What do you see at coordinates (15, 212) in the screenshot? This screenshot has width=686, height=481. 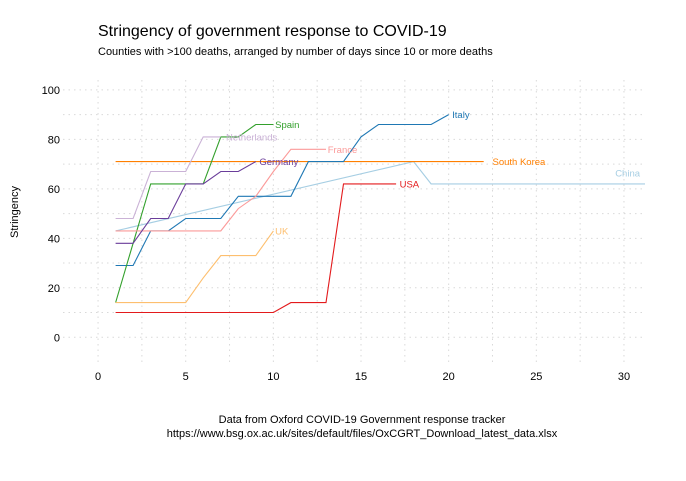 I see `y-axis-label: Stringency` at bounding box center [15, 212].